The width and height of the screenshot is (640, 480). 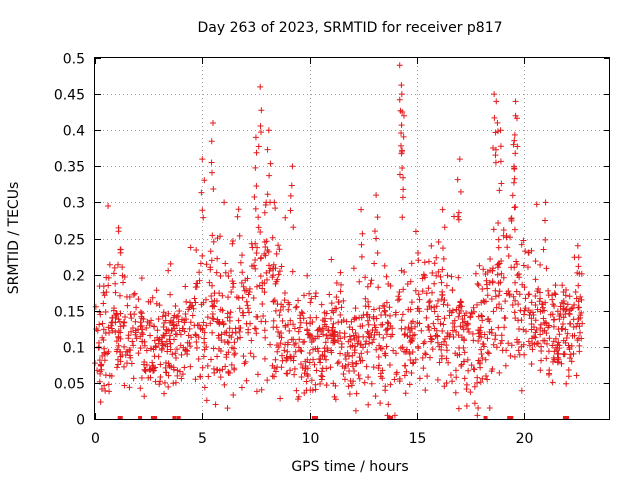 I want to click on y-tick-label: 0.4, so click(x=74, y=132).